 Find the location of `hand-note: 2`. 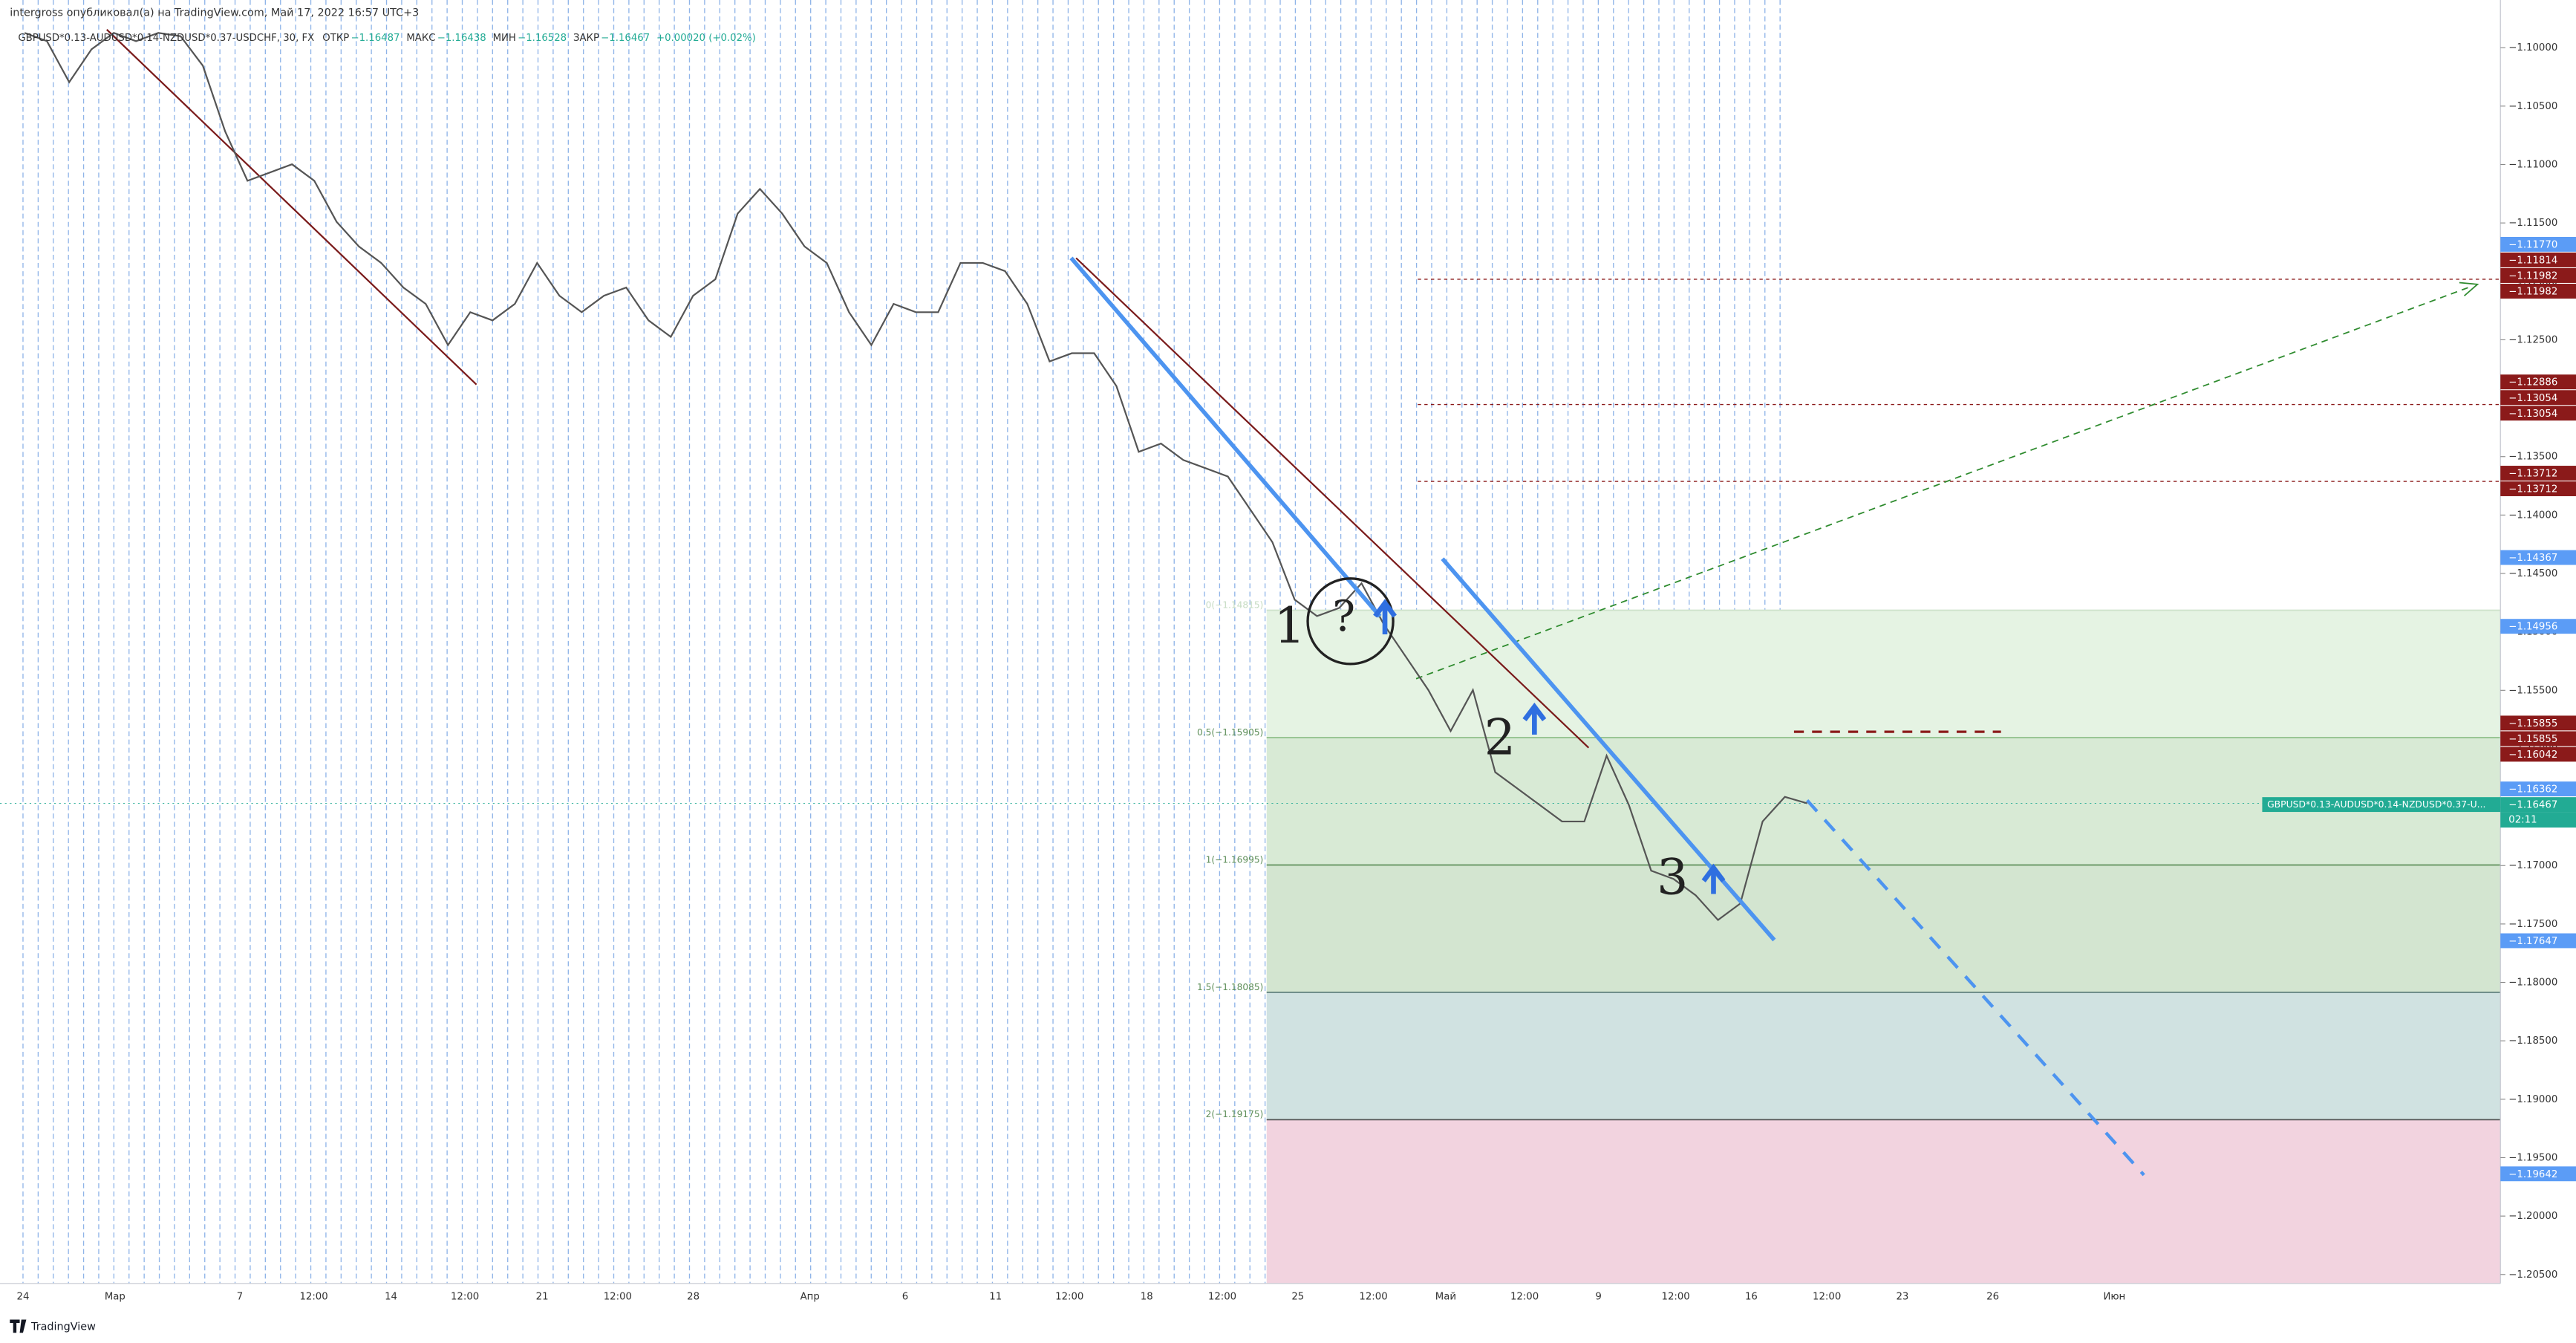

hand-note: 2 is located at coordinates (1500, 737).